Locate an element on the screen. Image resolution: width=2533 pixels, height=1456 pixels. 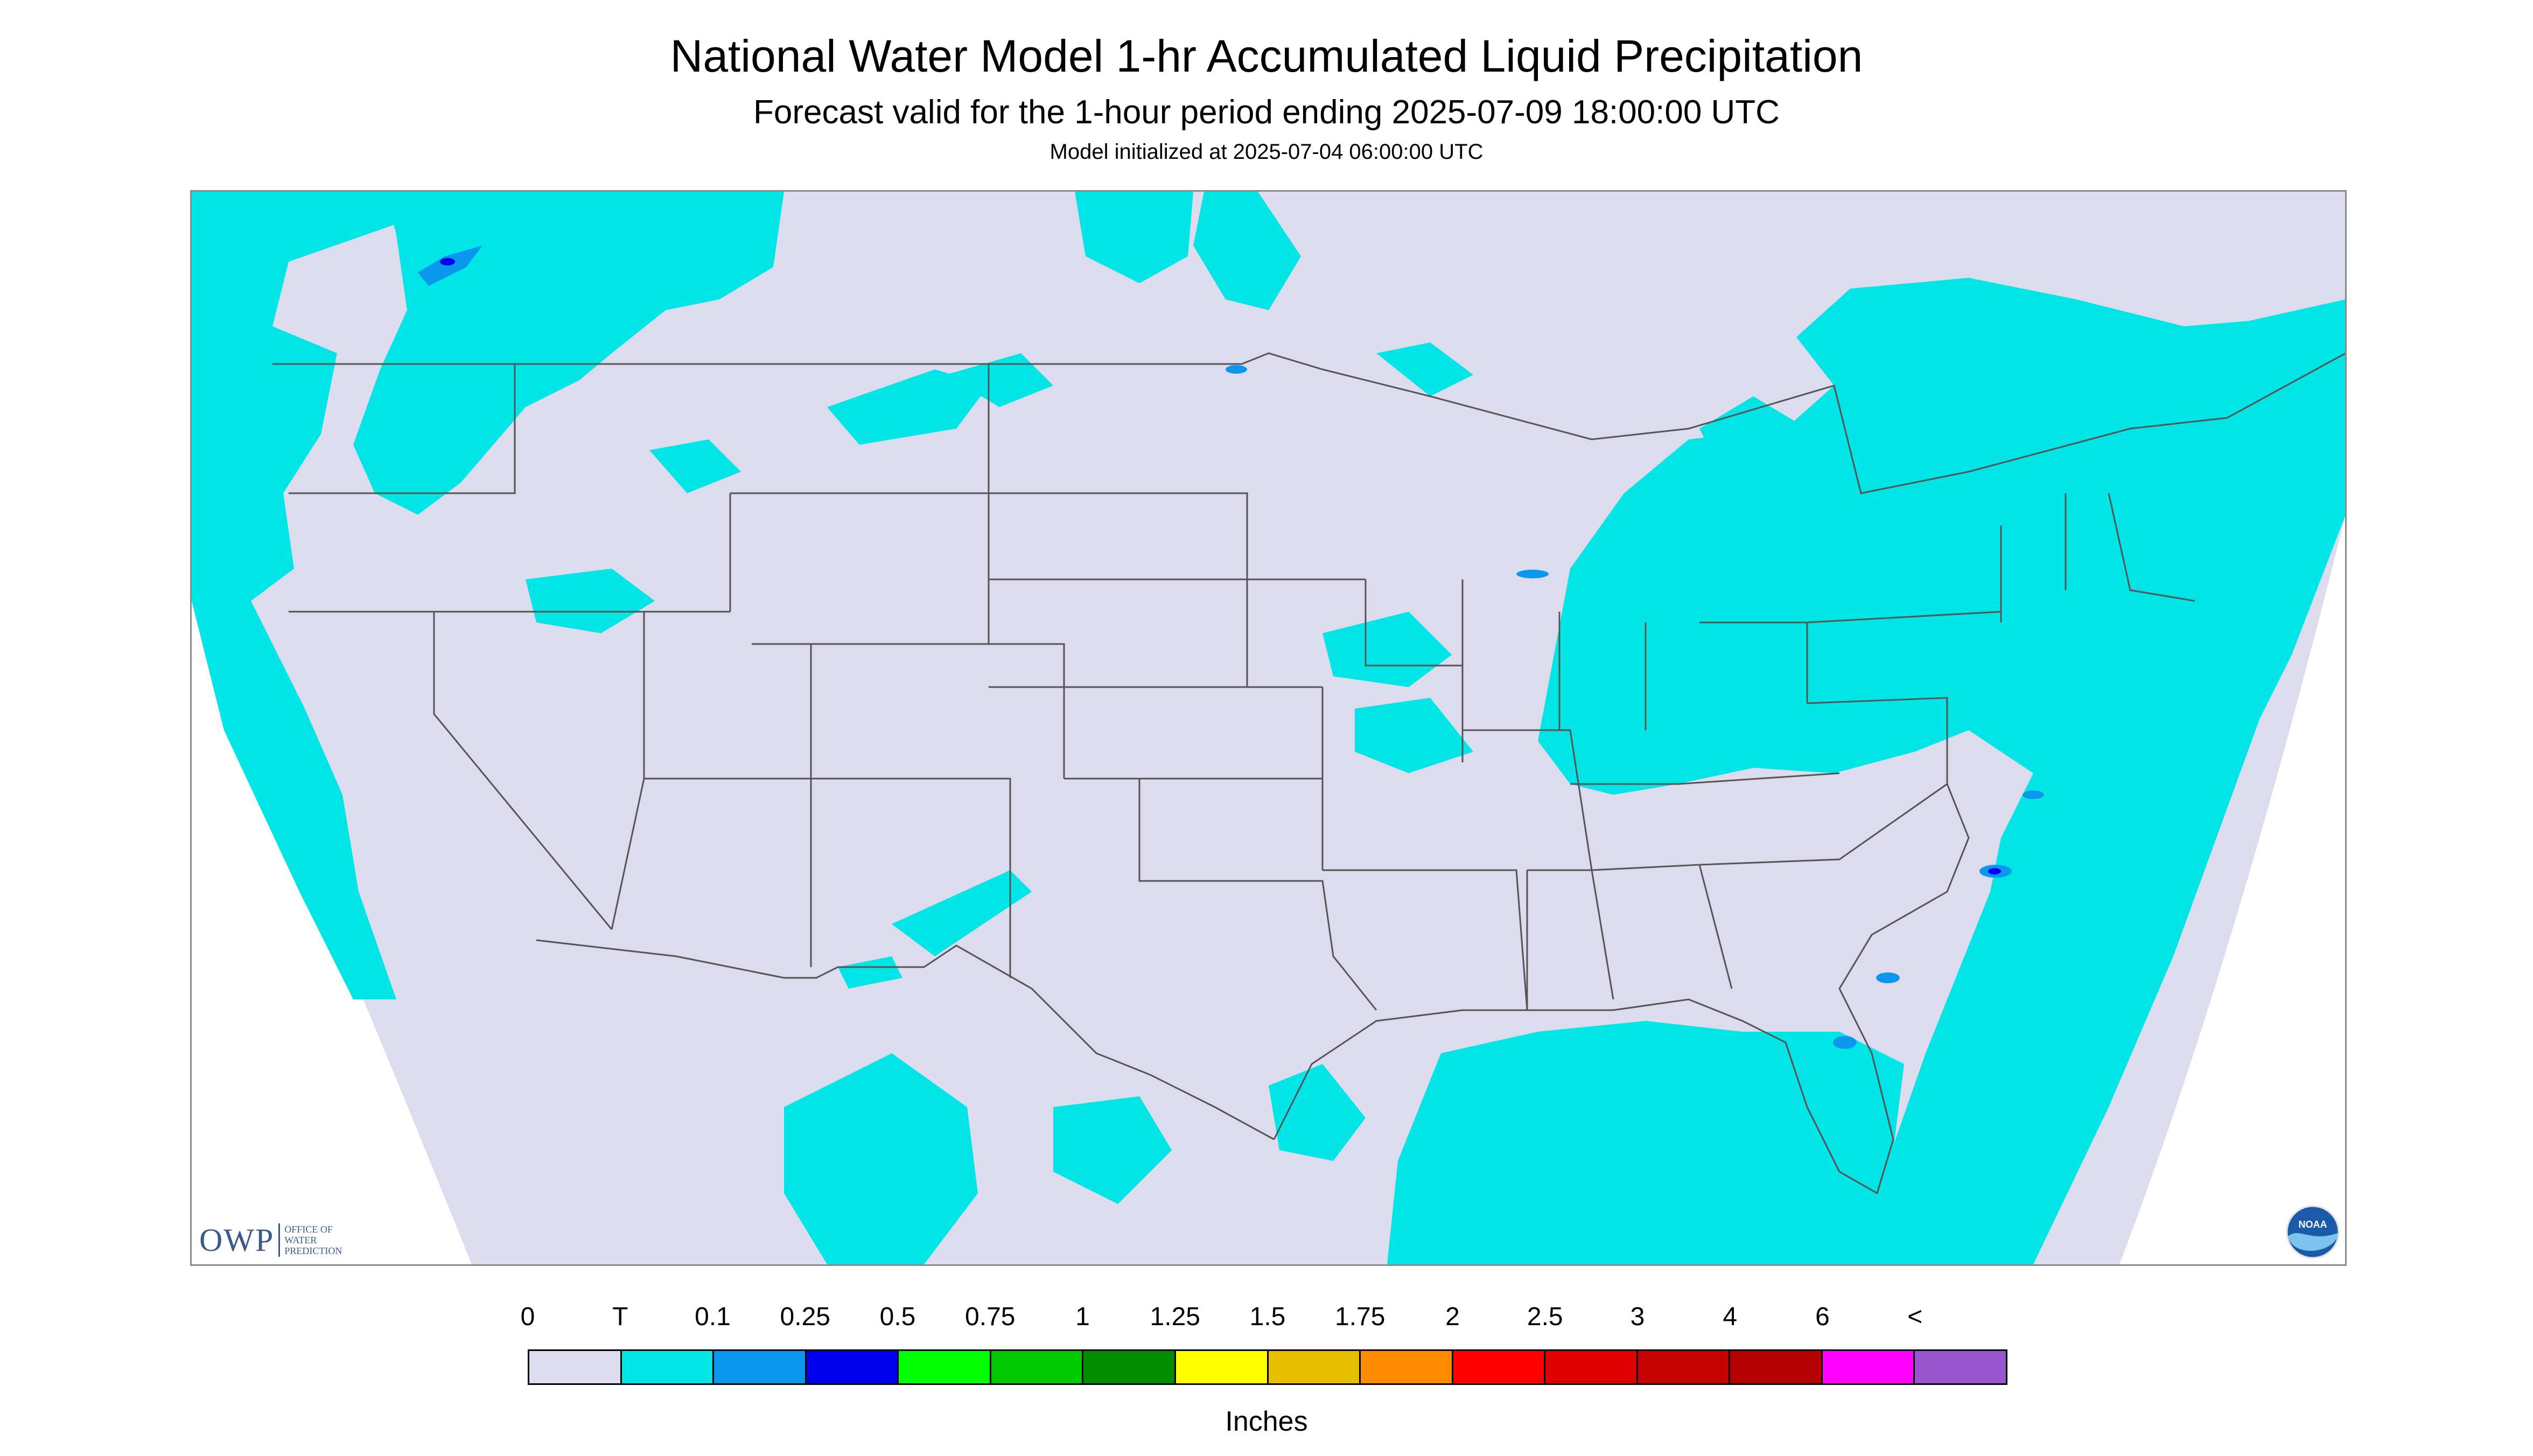
legend-label: 1.75 is located at coordinates (1360, 1317).